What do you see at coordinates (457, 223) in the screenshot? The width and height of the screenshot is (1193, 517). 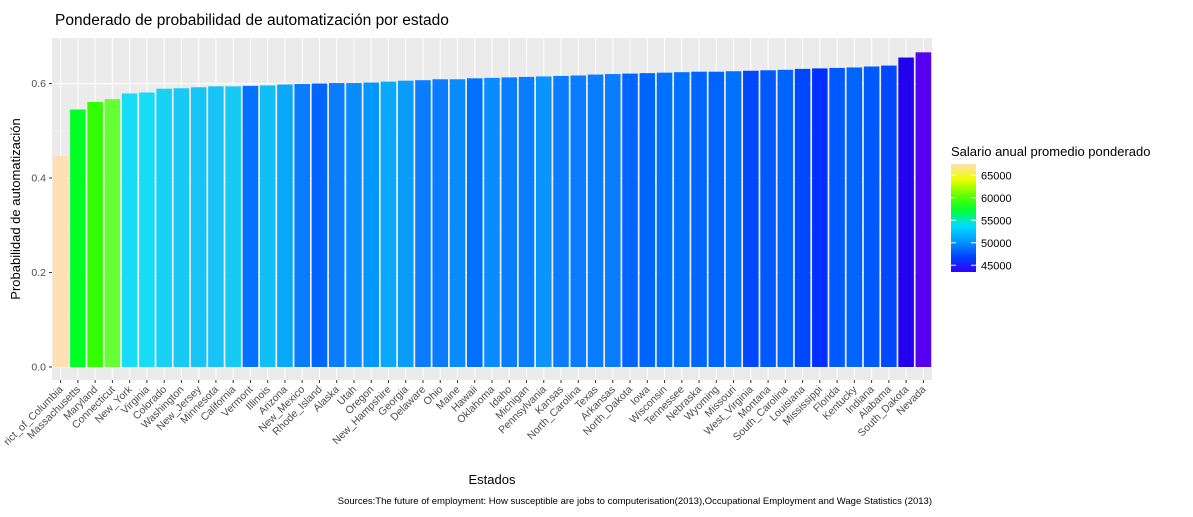 I see `bar-maine` at bounding box center [457, 223].